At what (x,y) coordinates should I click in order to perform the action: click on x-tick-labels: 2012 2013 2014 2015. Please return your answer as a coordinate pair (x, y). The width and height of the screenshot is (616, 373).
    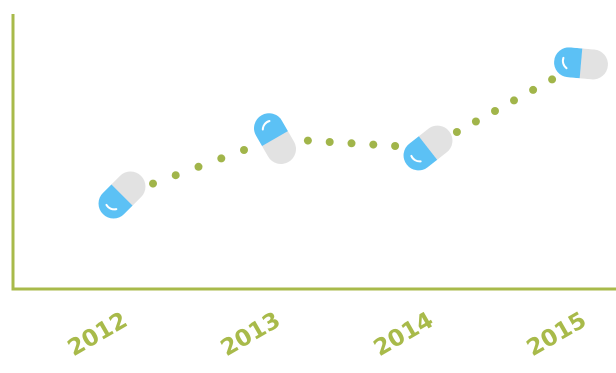
    Looking at the image, I should click on (327, 334).